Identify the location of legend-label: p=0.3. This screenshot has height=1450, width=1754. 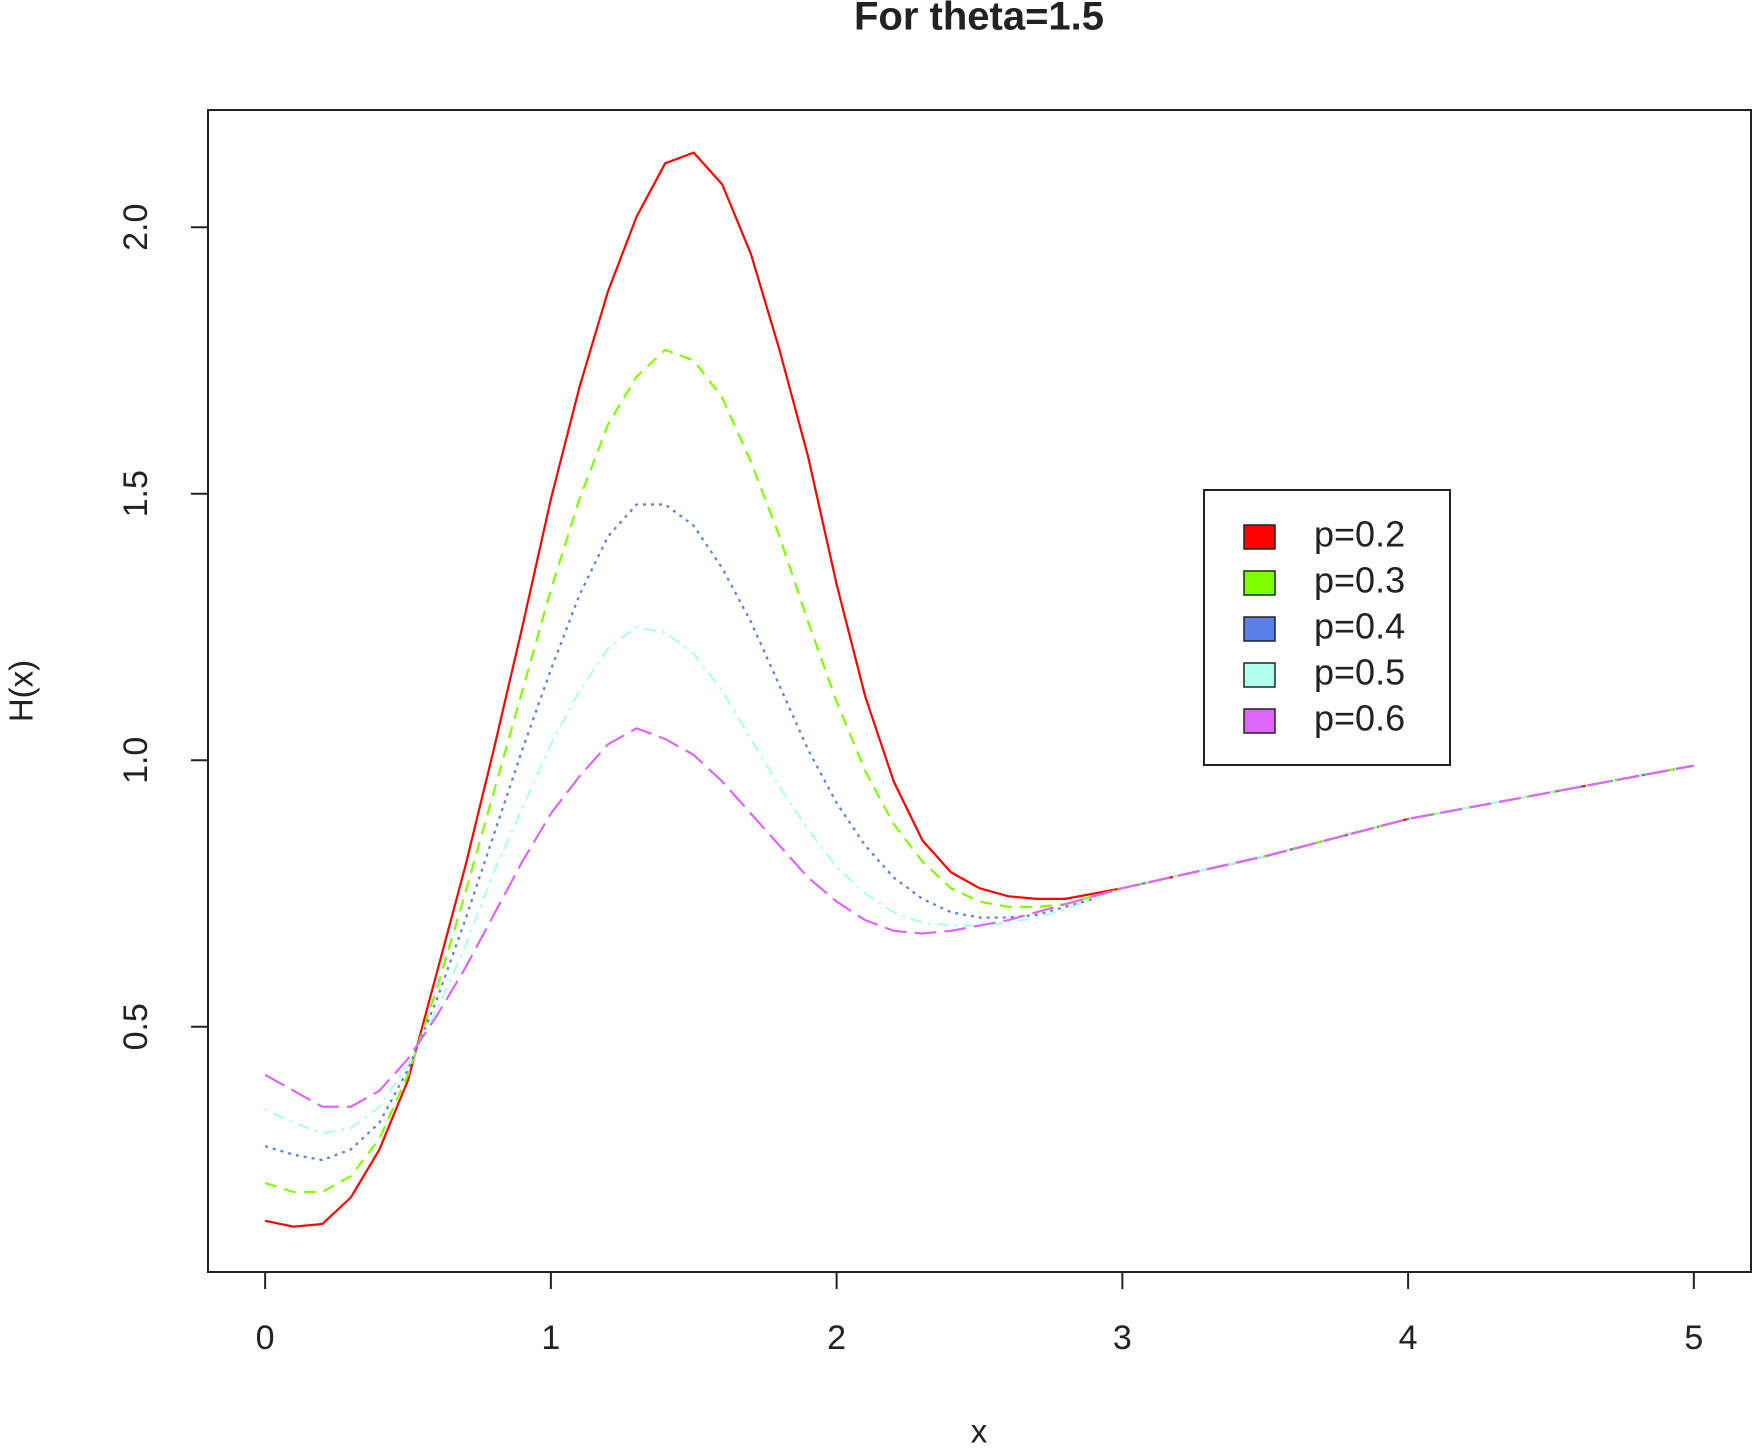
(1359, 580).